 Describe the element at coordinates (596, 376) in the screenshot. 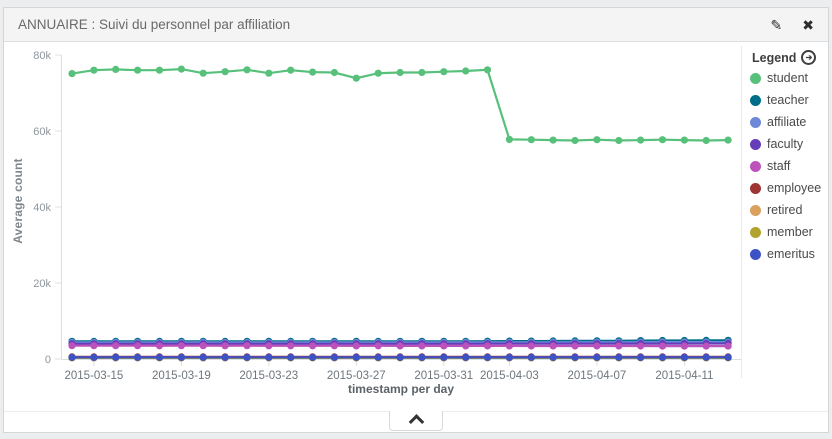

I see `svg-text: 2015-04-07` at that location.